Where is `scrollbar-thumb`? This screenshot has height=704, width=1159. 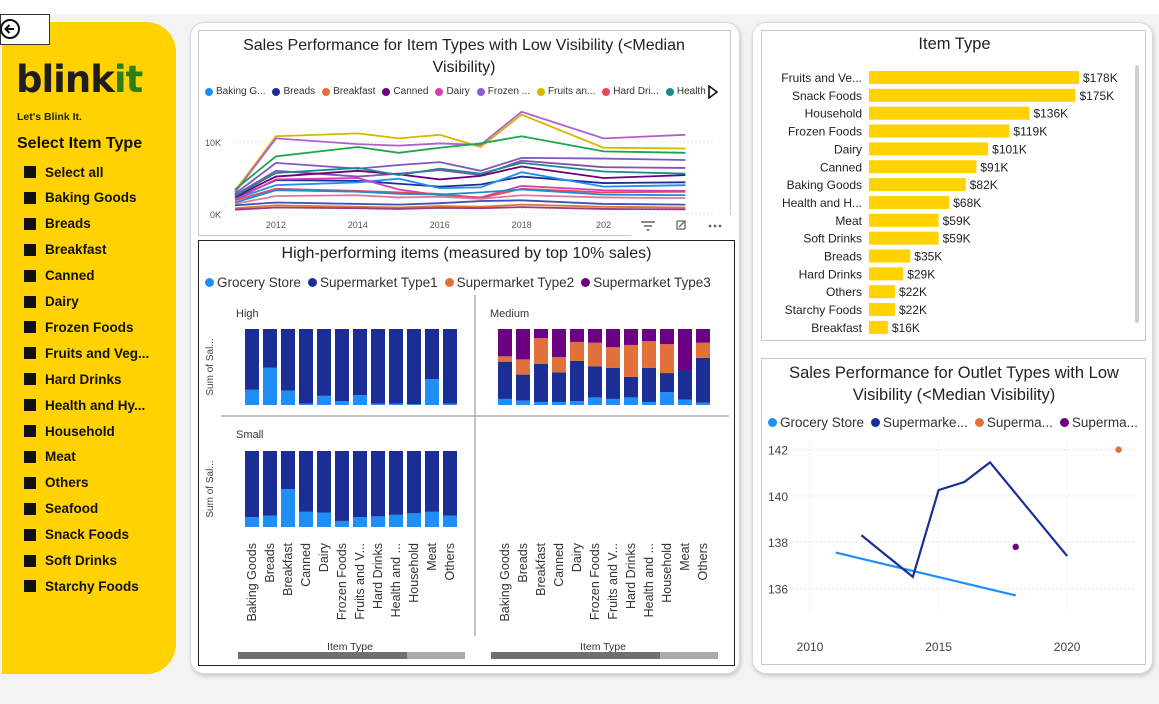
scrollbar-thumb is located at coordinates (322, 655).